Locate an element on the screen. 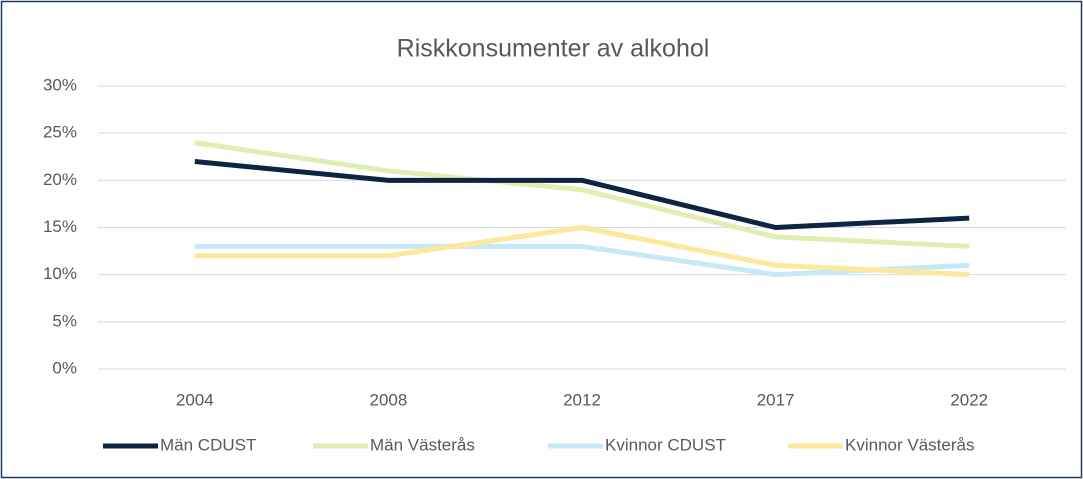 Image resolution: width=1083 pixels, height=479 pixels. y-tick-label: 10% is located at coordinates (60, 273).